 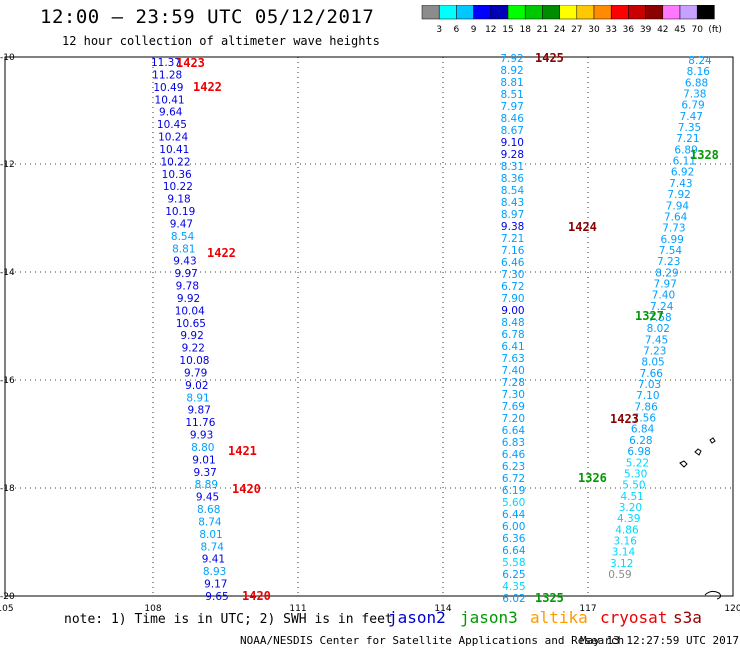 I want to click on swh-value: 9.43, so click(x=184, y=262).